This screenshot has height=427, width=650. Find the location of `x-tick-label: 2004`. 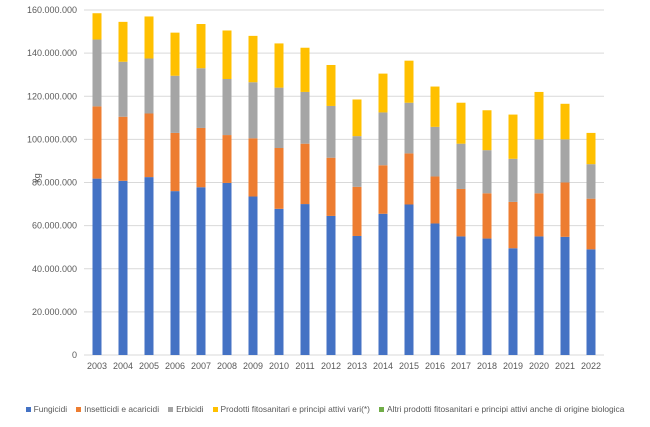

x-tick-label: 2004 is located at coordinates (123, 366).